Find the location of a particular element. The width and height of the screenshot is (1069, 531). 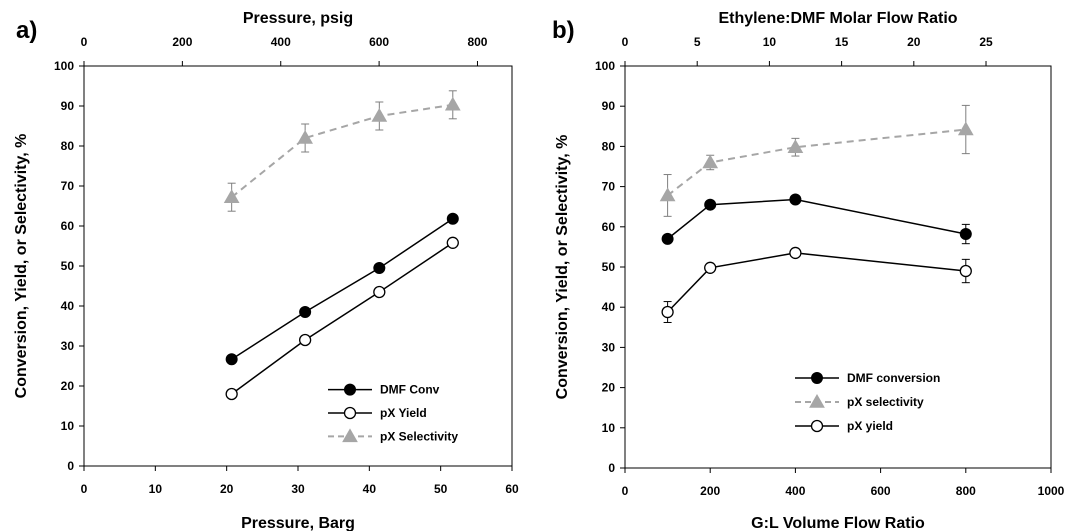

x2-tick-label: 25 is located at coordinates (986, 42).